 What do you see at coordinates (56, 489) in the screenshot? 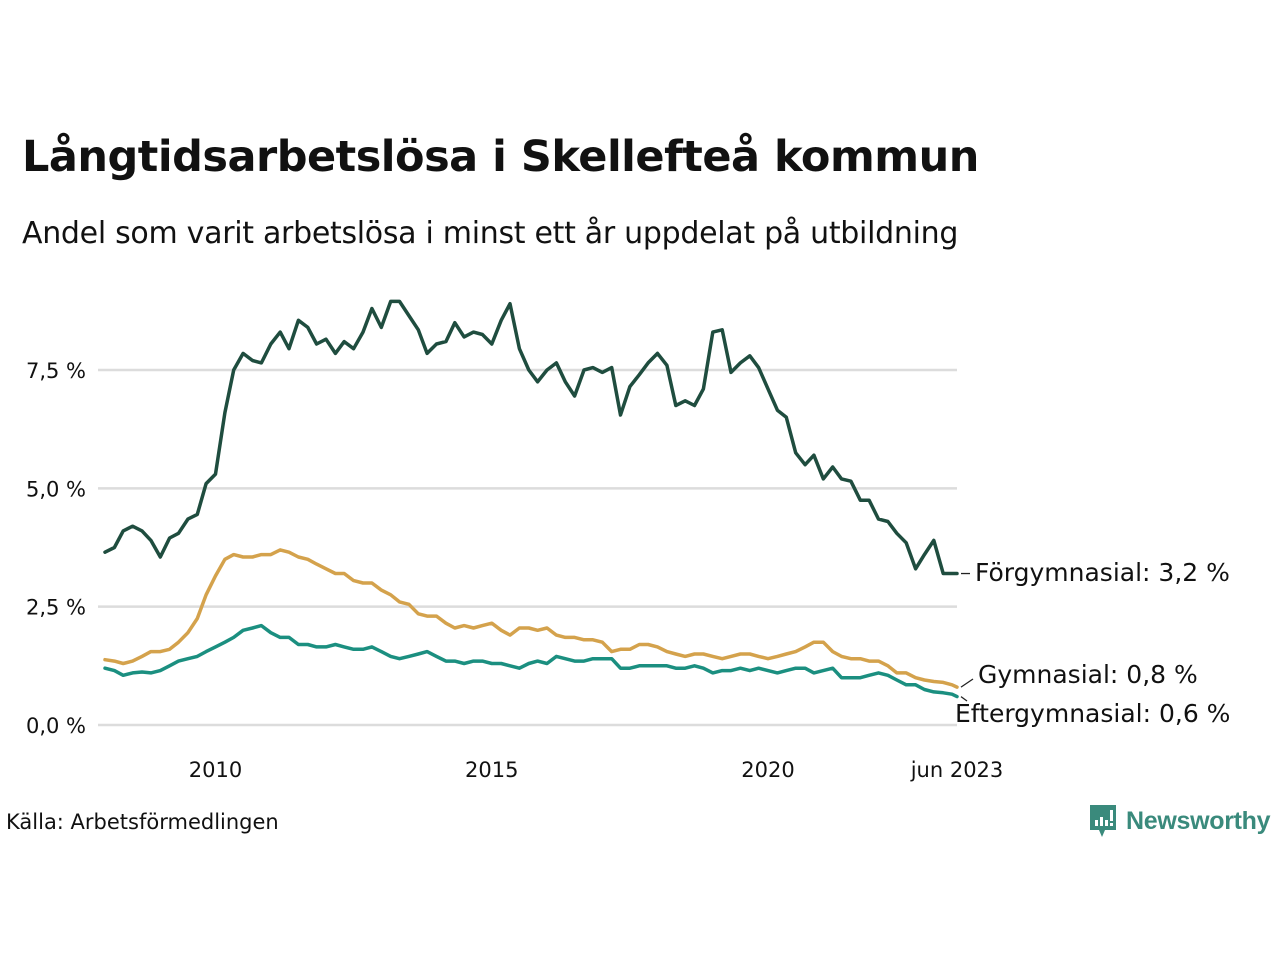
I see `y-tick-label: 5,0 %` at bounding box center [56, 489].